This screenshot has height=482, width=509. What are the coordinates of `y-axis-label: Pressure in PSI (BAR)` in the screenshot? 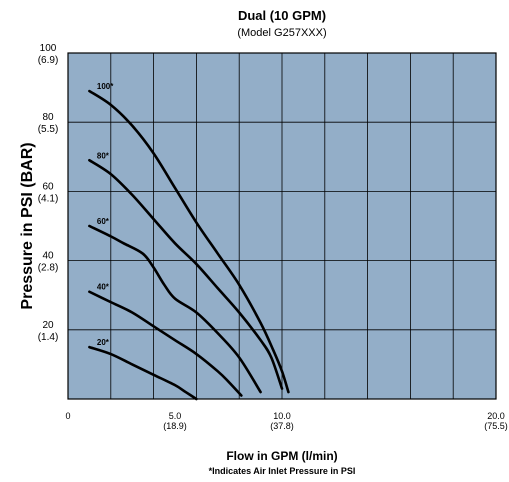 It's located at (27, 225).